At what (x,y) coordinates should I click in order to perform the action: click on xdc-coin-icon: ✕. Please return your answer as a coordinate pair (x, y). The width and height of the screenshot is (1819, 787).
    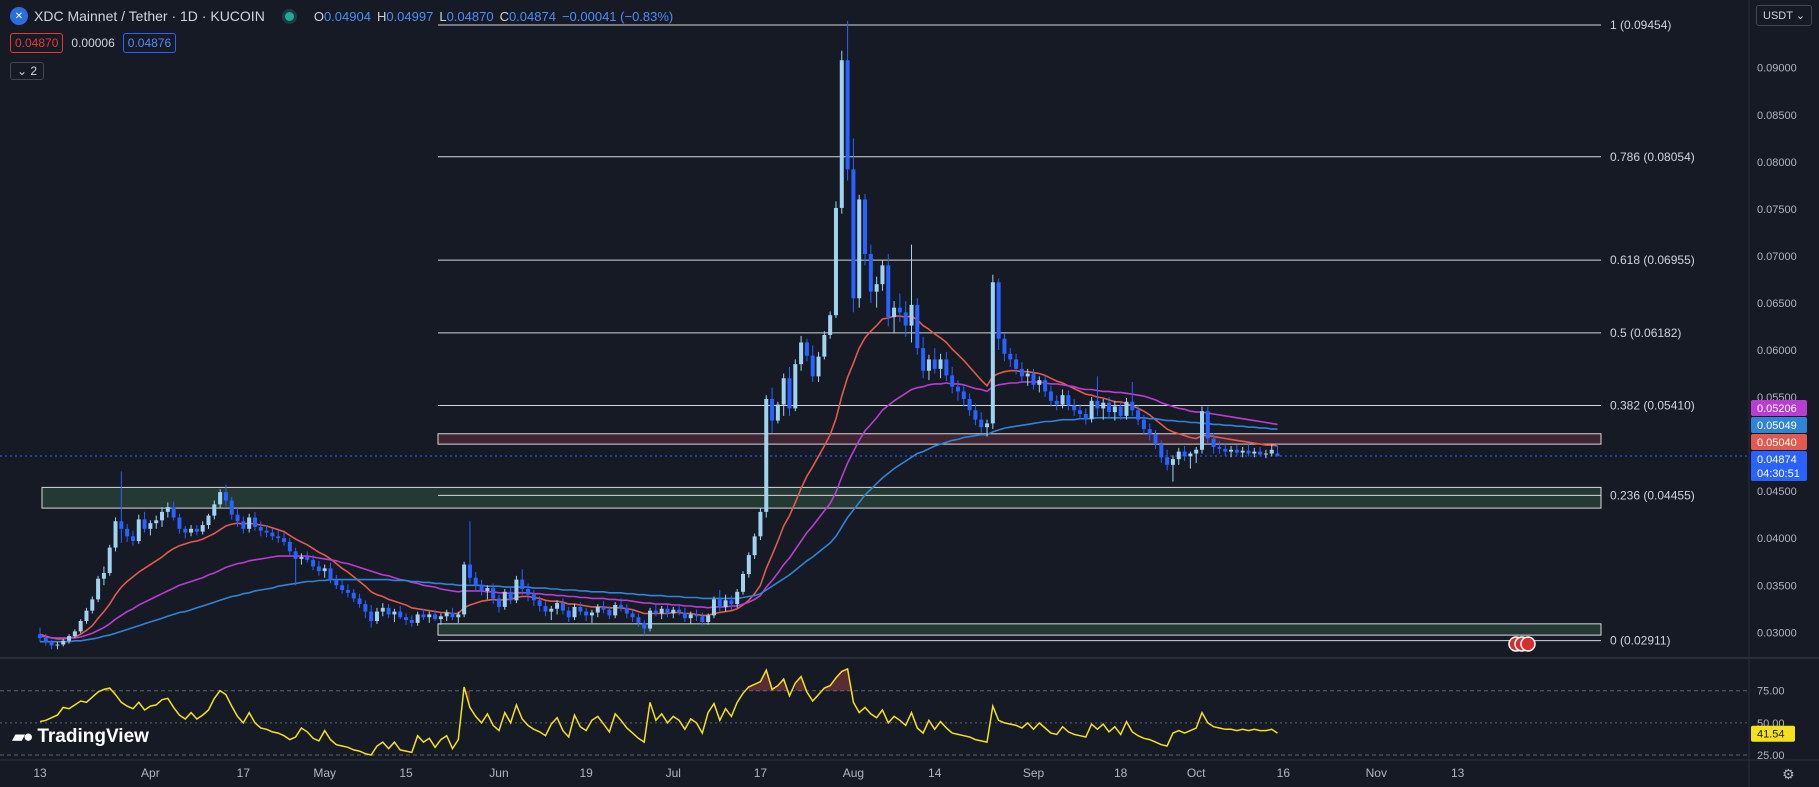
    Looking at the image, I should click on (19, 16).